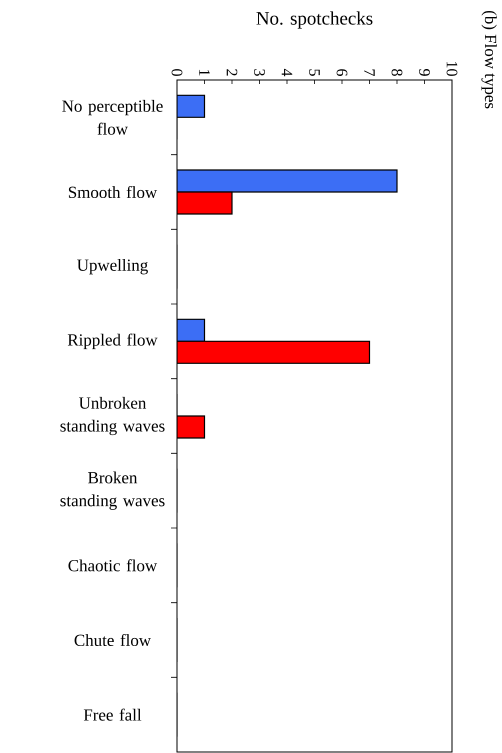 The image size is (502, 753). I want to click on y-tick-label: Rippled flow, so click(113, 342).